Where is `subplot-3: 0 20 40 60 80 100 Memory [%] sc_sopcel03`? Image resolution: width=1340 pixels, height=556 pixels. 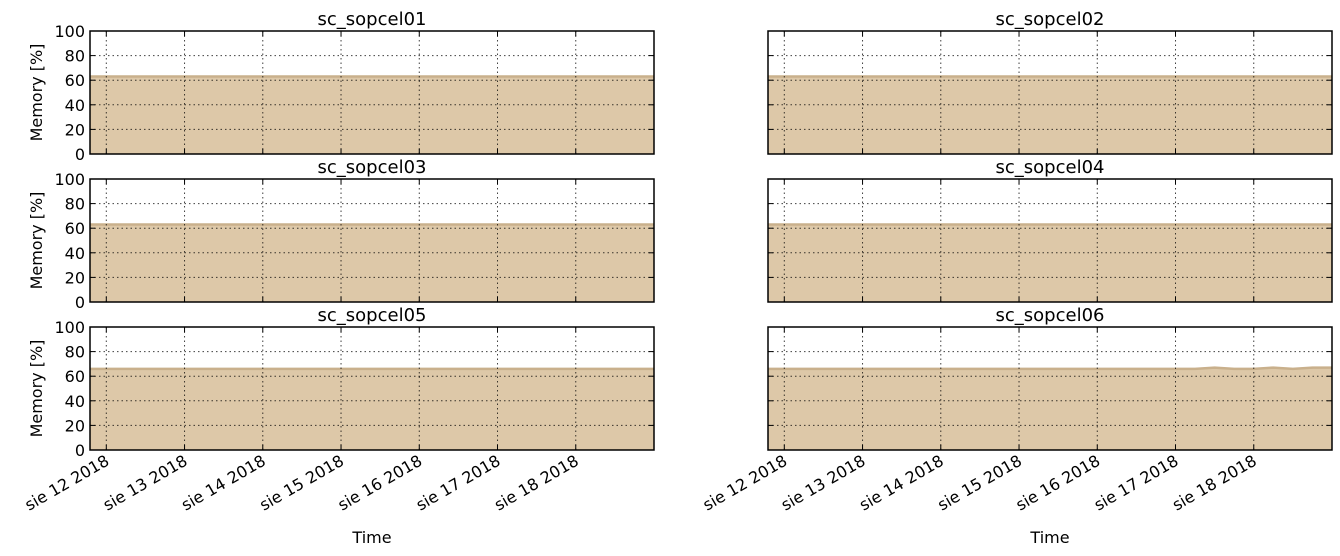 subplot-3: 0 20 40 60 80 100 Memory [%] sc_sopcel03 is located at coordinates (341, 234).